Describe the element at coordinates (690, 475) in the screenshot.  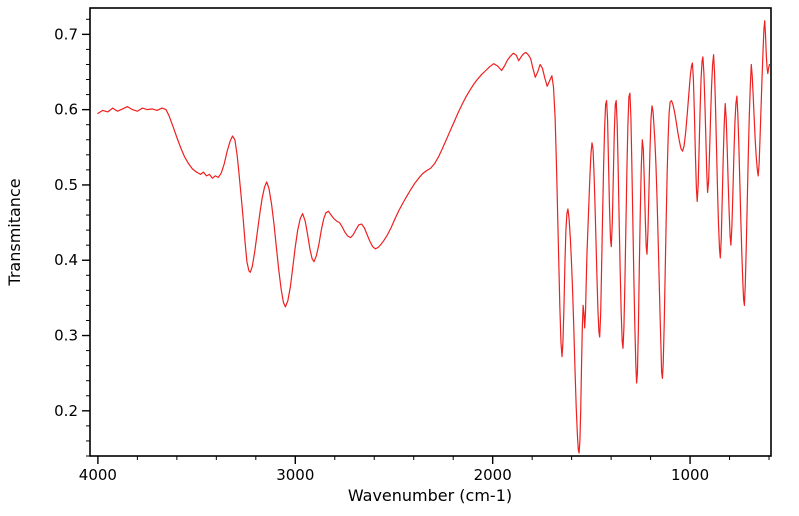
I see `x-tick-label: 1000` at that location.